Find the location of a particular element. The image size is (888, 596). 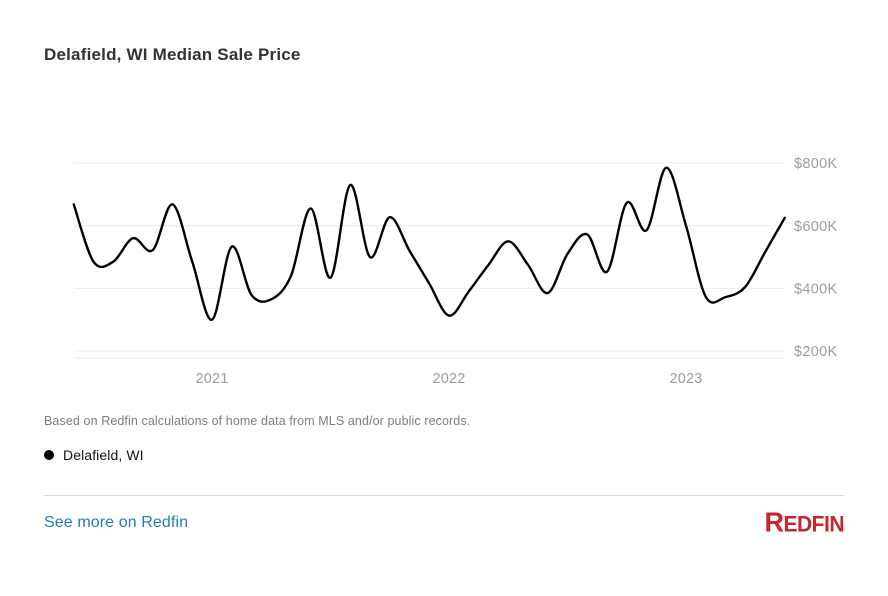

page-title: Delafield, WI Median Sale Price is located at coordinates (172, 54).